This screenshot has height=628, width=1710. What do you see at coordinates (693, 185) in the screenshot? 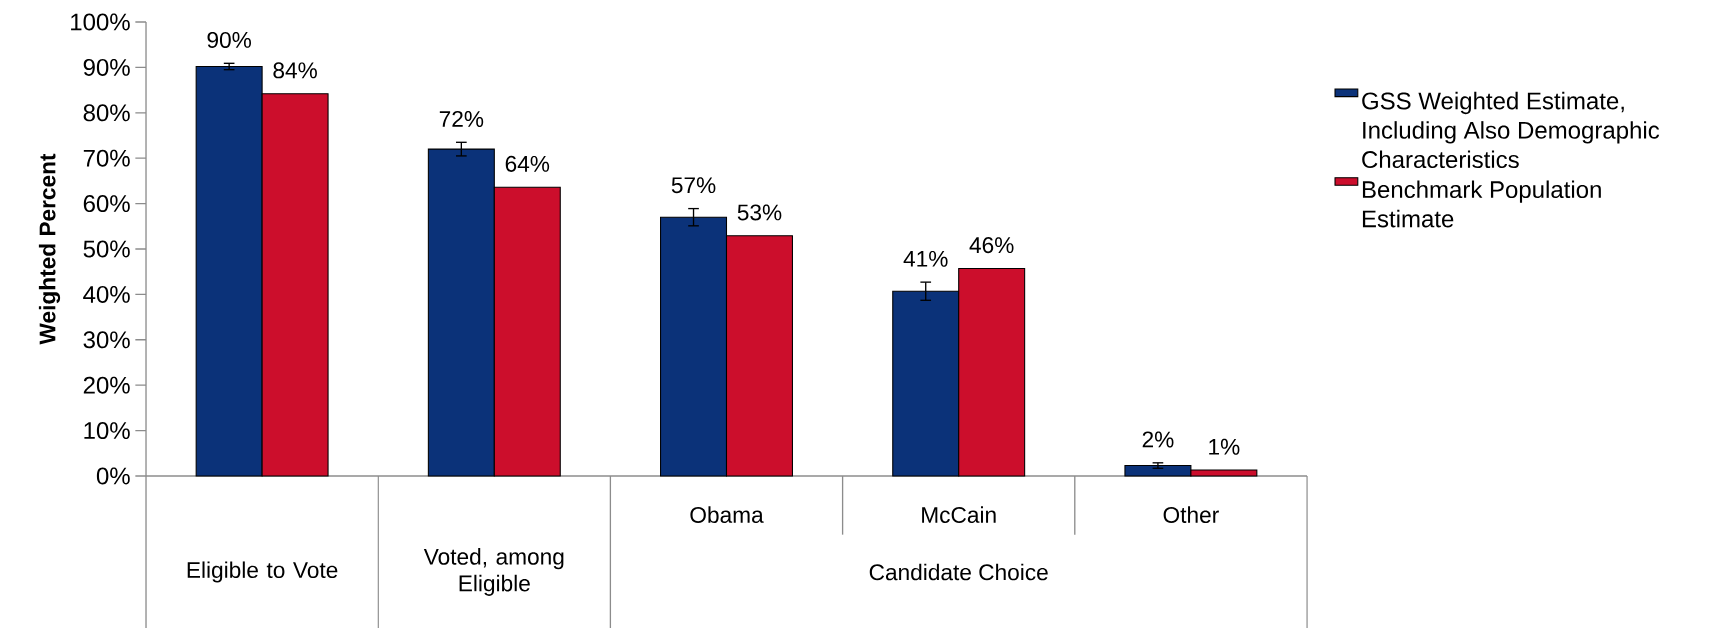
I see `data-label: 57%` at bounding box center [693, 185].